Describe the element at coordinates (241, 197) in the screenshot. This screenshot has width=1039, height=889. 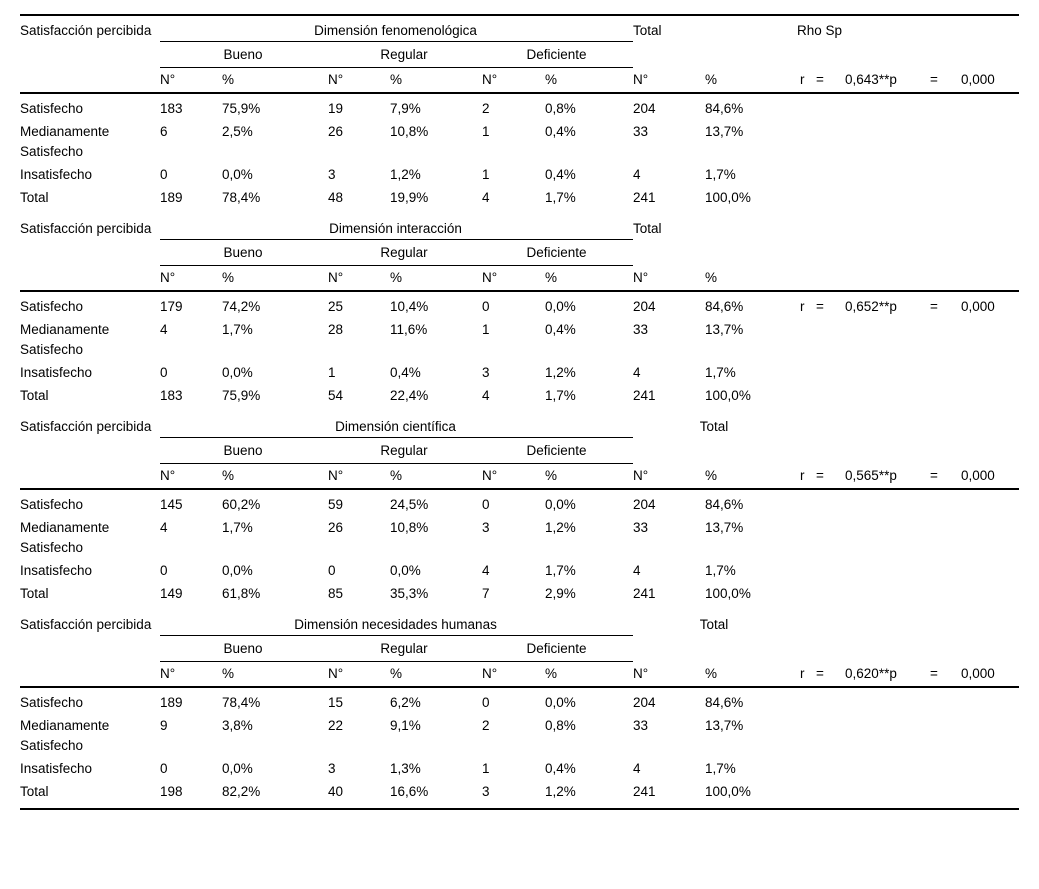
I see `cell-value: 78,4%` at that location.